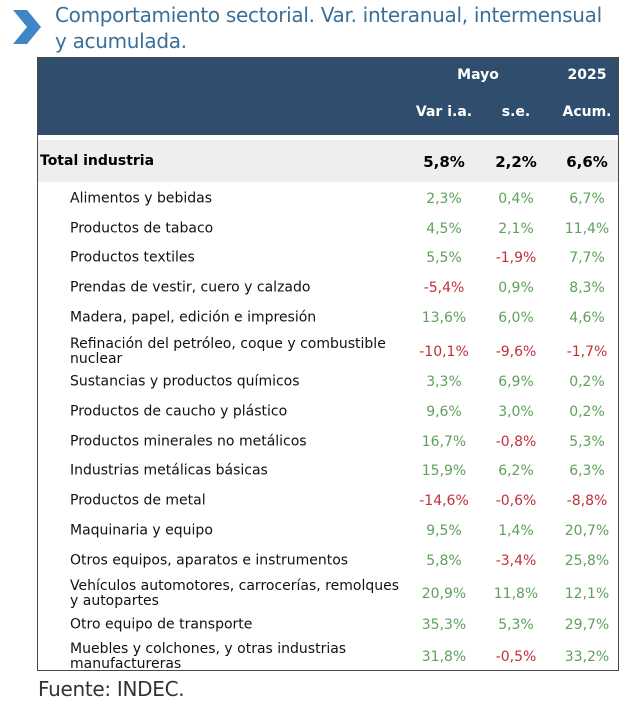 Image resolution: width=621 pixels, height=702 pixels. Describe the element at coordinates (328, 199) in the screenshot. I see `table-row: Alimentos y bebidas 2,3% 0,4% 6,7%` at that location.